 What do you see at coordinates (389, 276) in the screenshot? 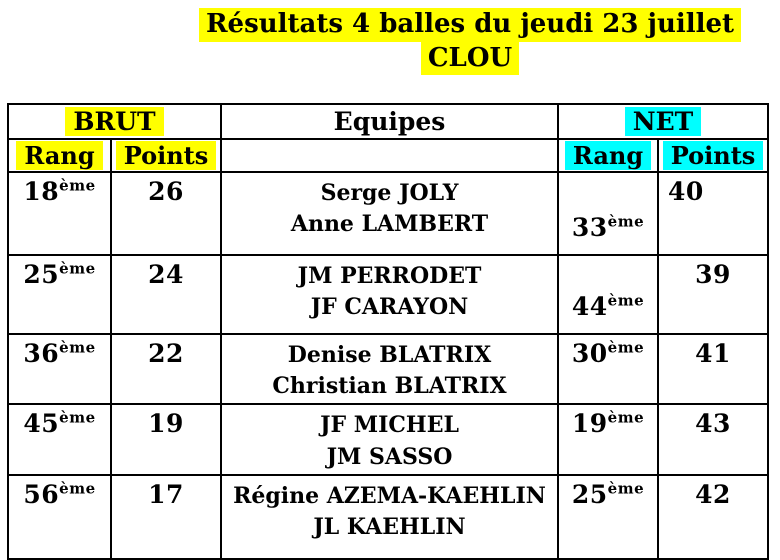
I see `team-member-1: JM PERRODET` at bounding box center [389, 276].